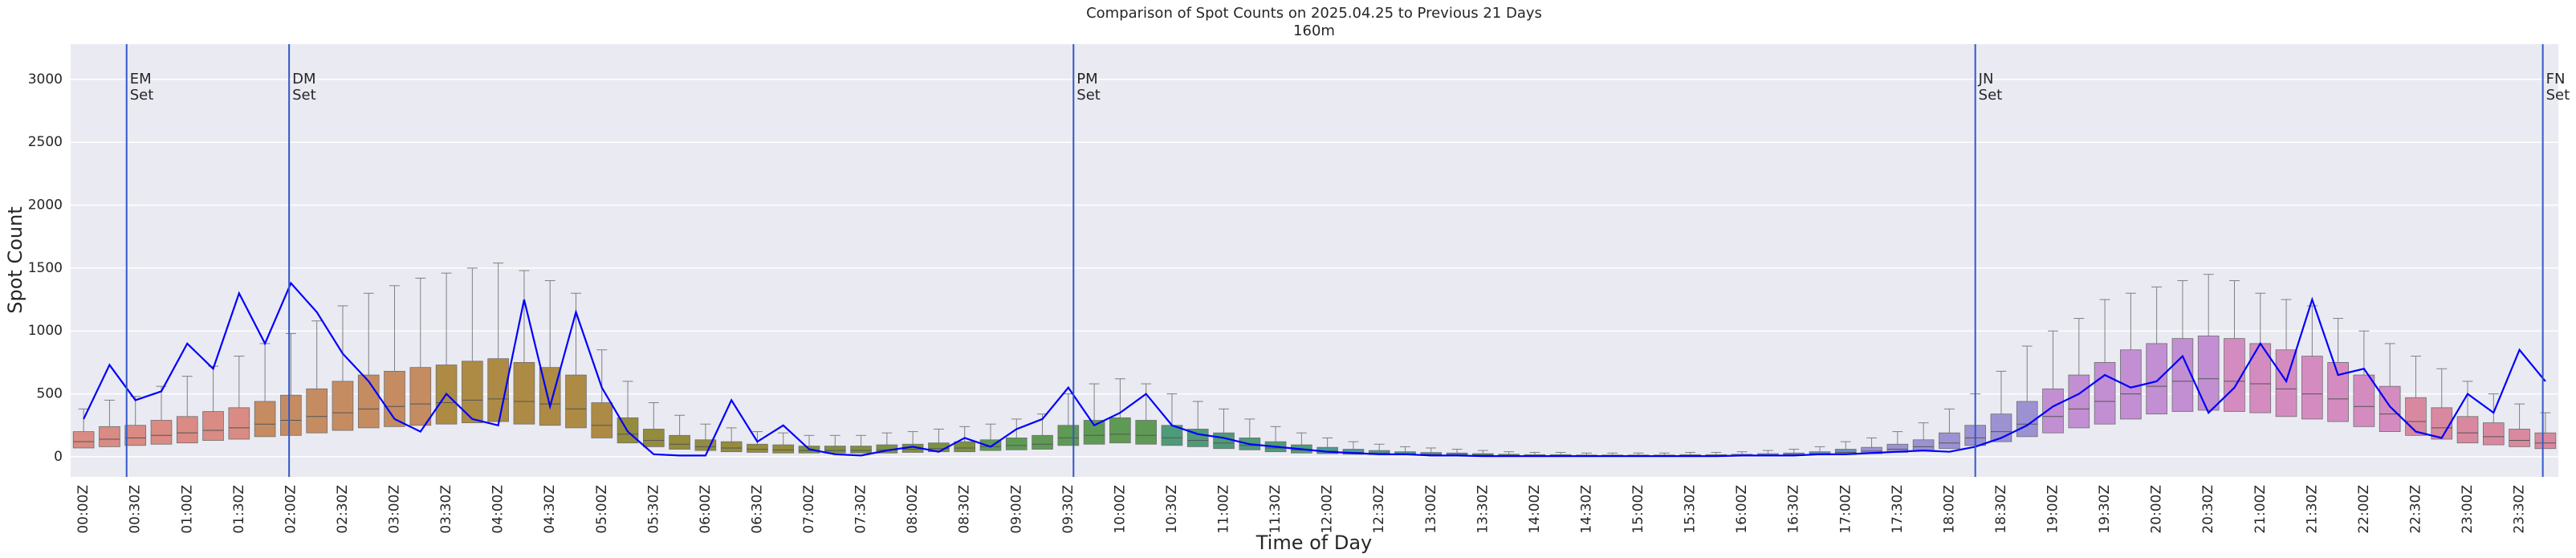 This screenshot has width=2576, height=558. I want to click on x-tick-label: 09:00Z, so click(1016, 509).